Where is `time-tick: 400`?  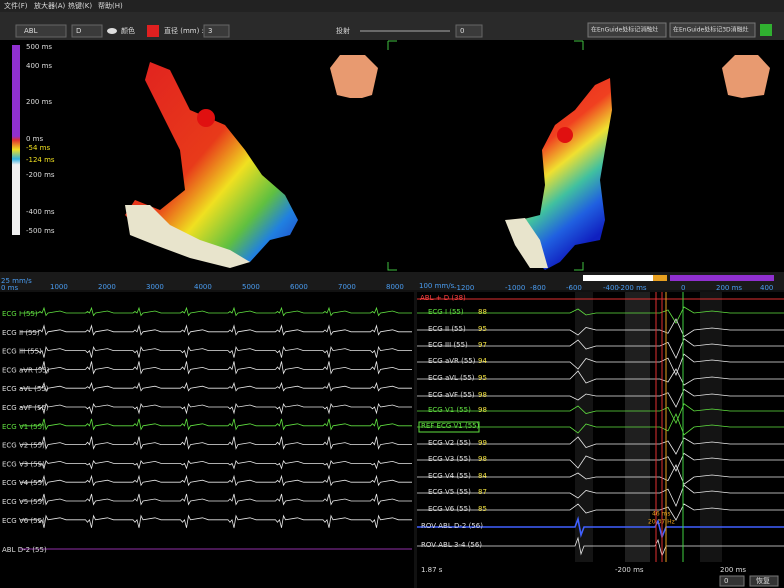 time-tick: 400 is located at coordinates (766, 288).